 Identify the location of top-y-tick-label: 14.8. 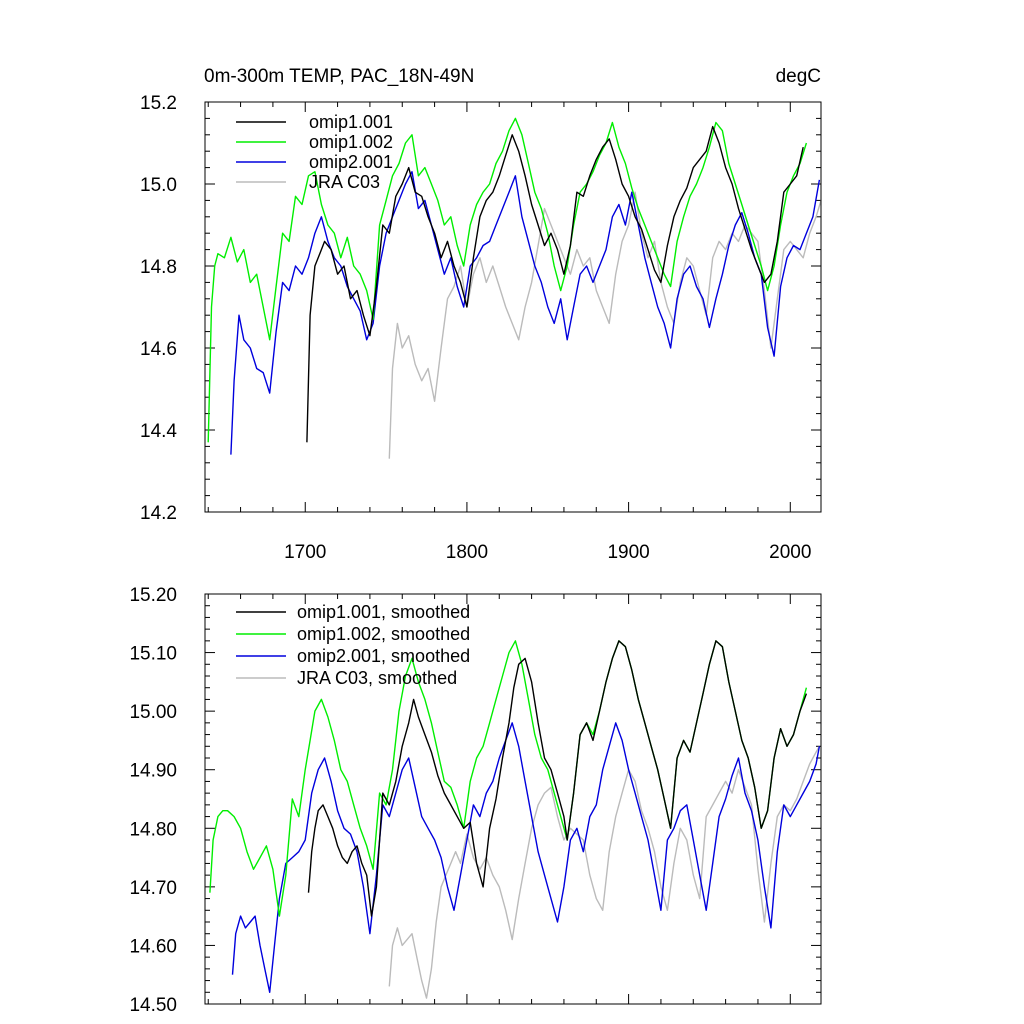
(158, 267).